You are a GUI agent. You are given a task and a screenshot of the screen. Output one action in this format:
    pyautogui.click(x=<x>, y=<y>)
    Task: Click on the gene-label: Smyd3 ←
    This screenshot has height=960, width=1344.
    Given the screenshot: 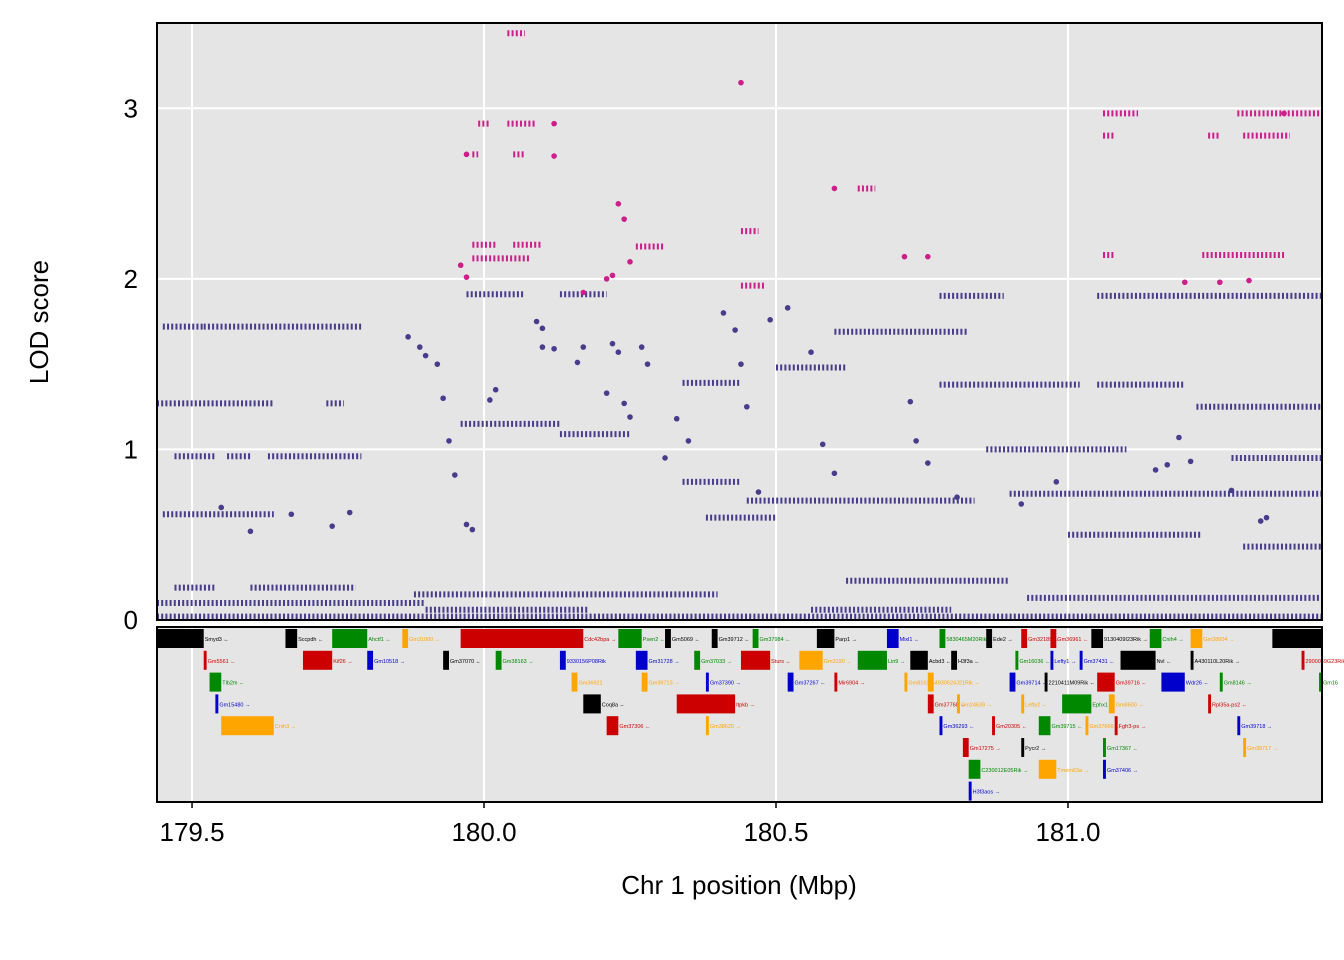 What is the action you would take?
    pyautogui.click(x=217, y=640)
    